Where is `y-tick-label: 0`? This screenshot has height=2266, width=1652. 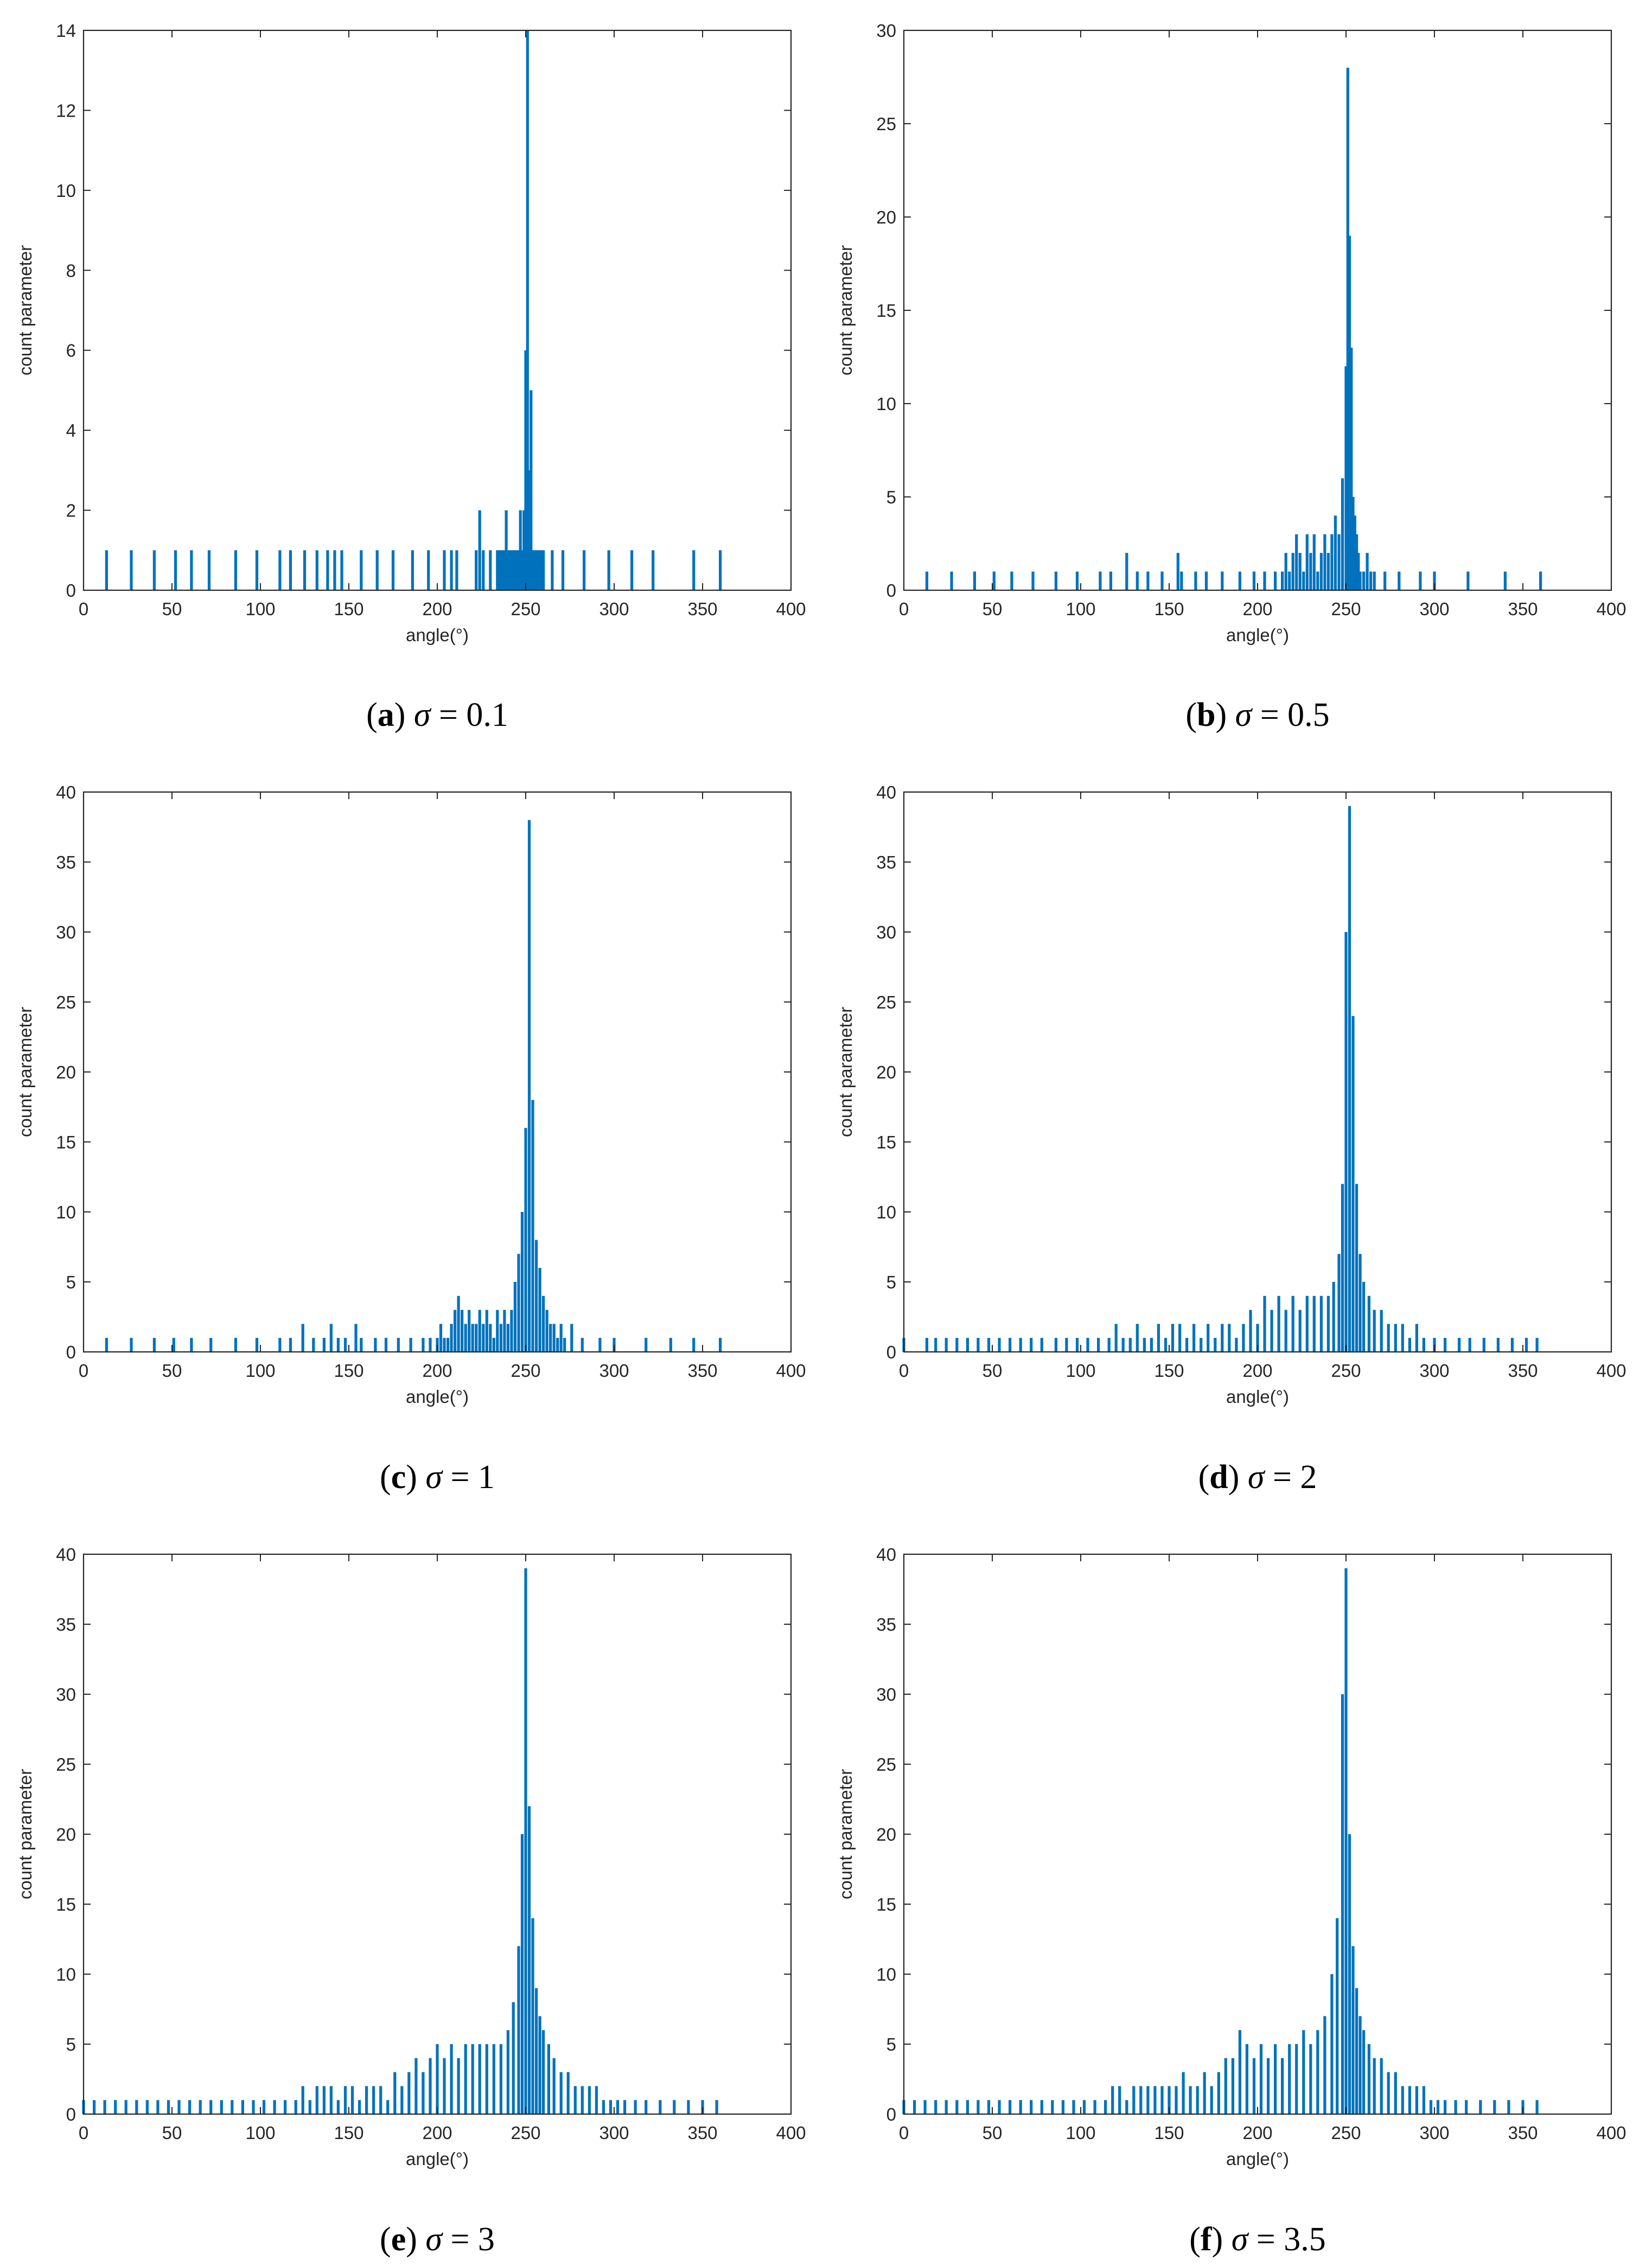 y-tick-label: 0 is located at coordinates (891, 590).